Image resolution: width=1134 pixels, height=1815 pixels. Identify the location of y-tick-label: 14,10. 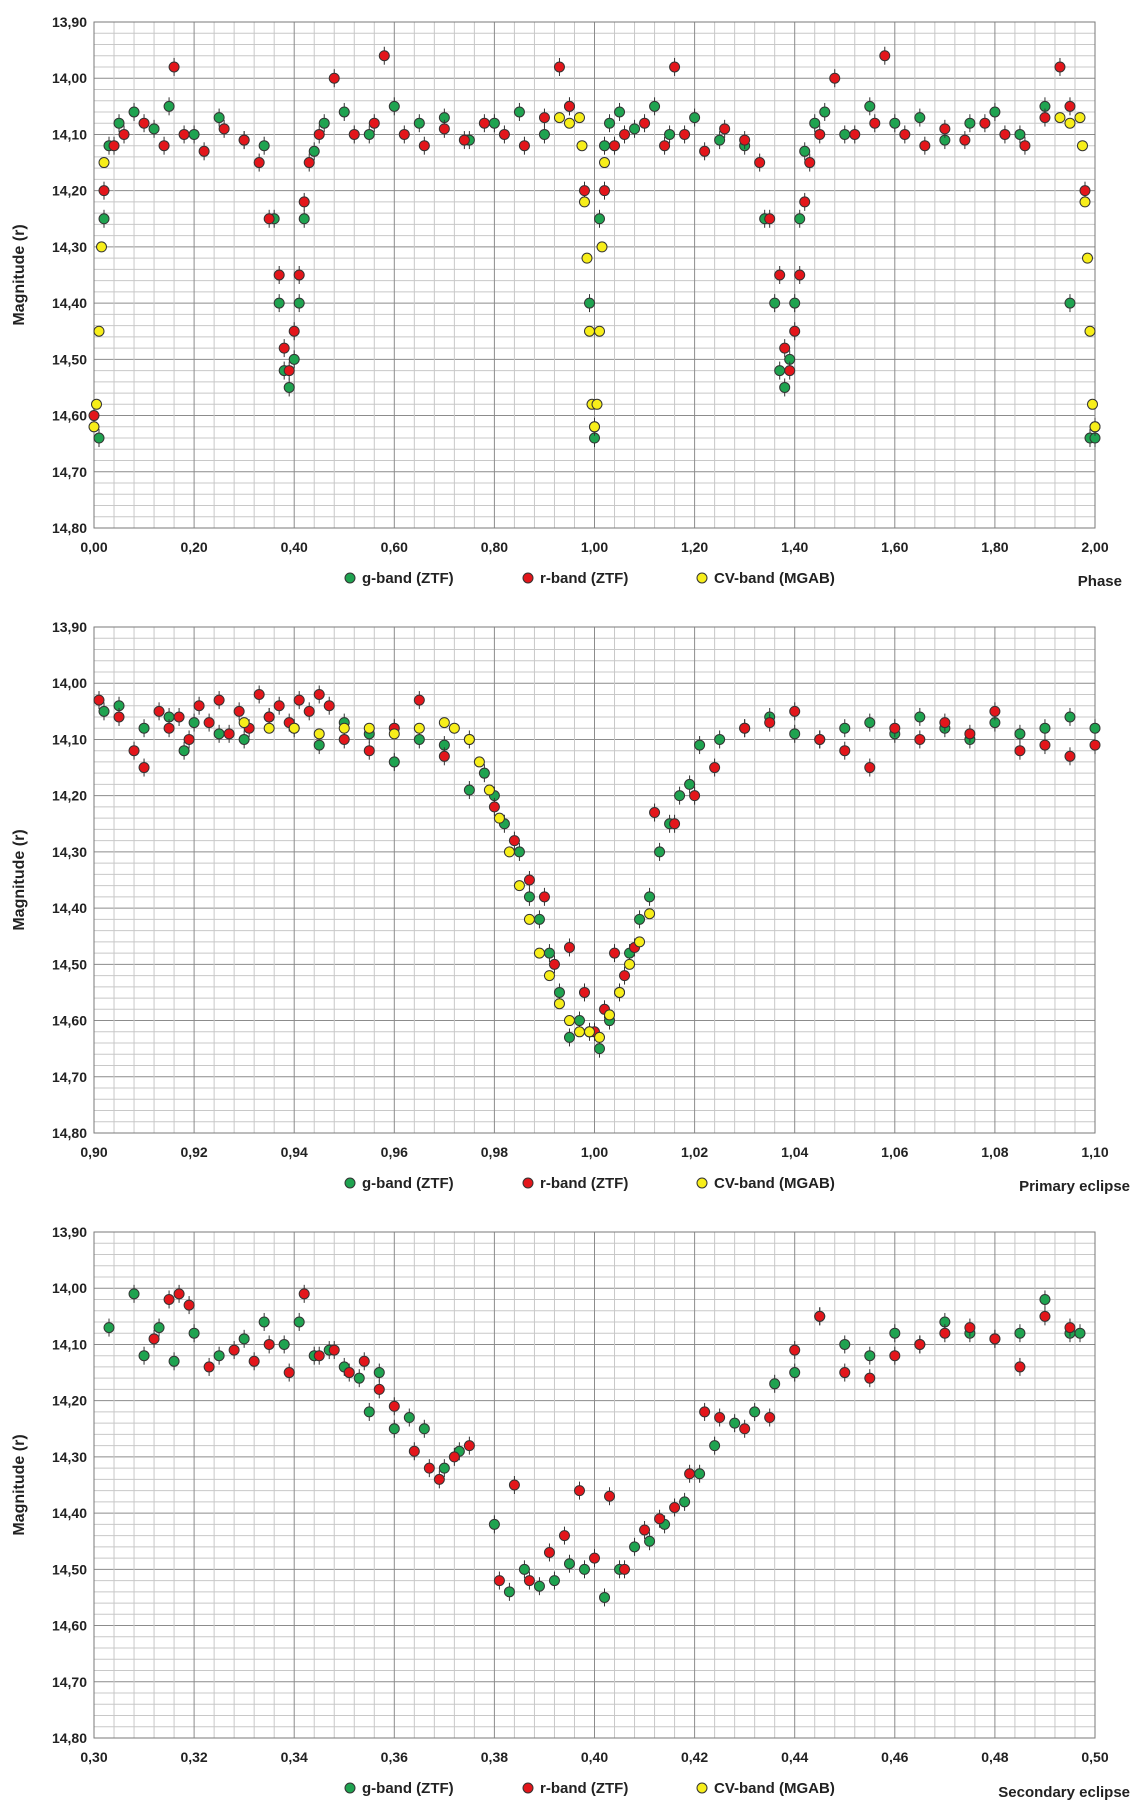
(69, 1344).